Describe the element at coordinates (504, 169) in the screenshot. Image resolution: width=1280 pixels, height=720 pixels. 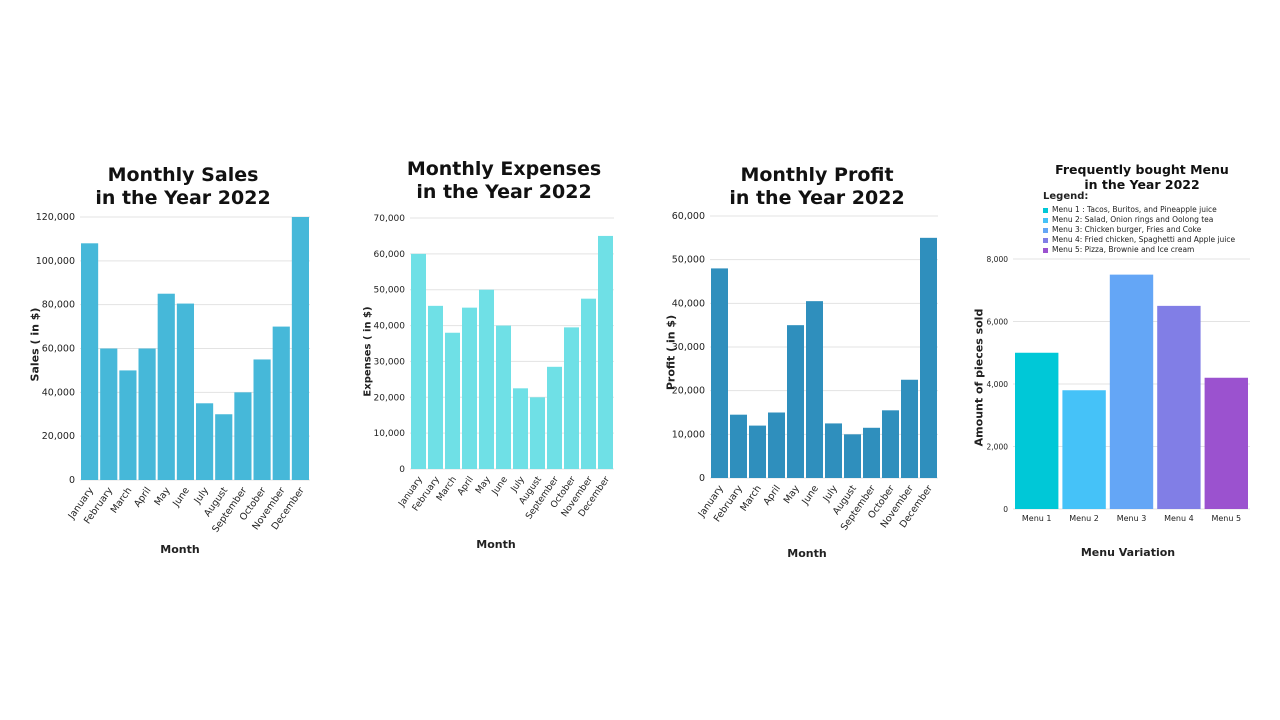
I see `expenses-title-line1: Monthly Expenses` at that location.